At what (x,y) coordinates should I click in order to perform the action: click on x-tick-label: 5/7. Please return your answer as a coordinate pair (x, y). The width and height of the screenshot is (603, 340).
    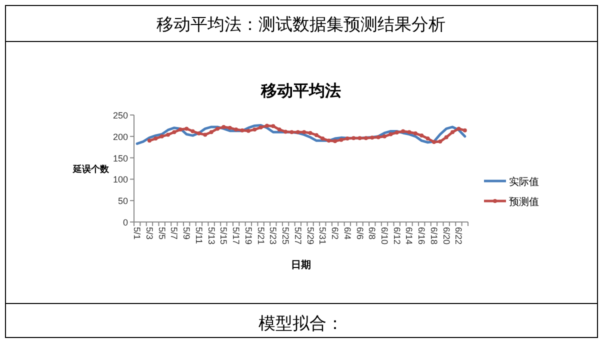
    Looking at the image, I should click on (174, 233).